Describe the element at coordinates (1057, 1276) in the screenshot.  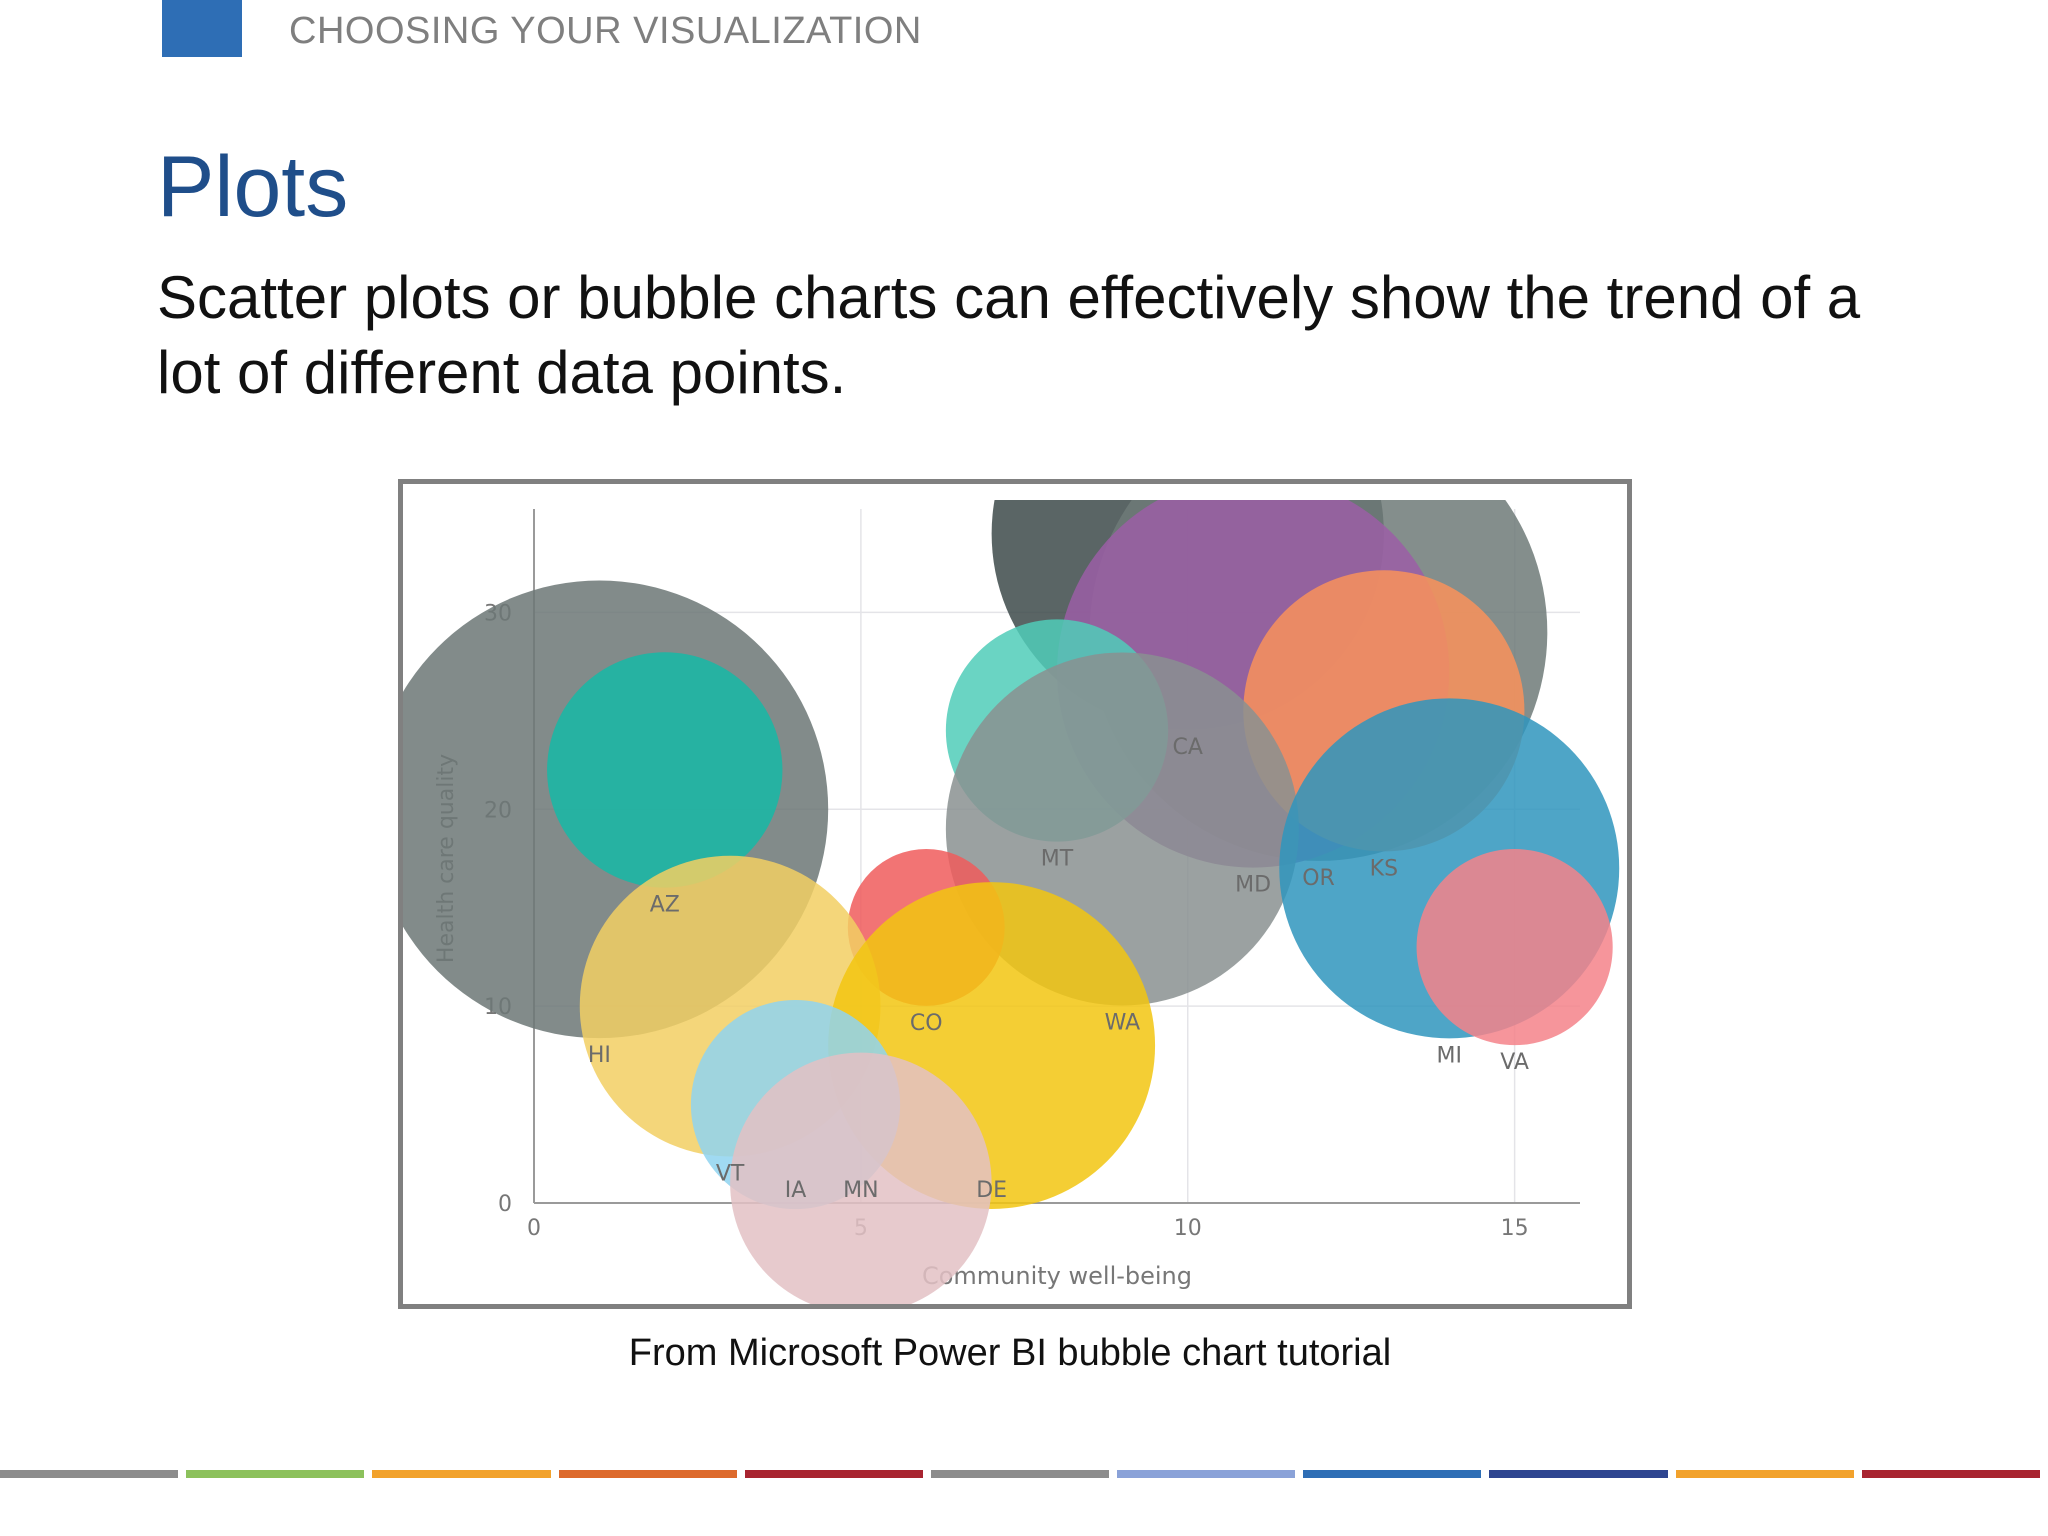
I see `x-axis-title: Community well-being` at that location.